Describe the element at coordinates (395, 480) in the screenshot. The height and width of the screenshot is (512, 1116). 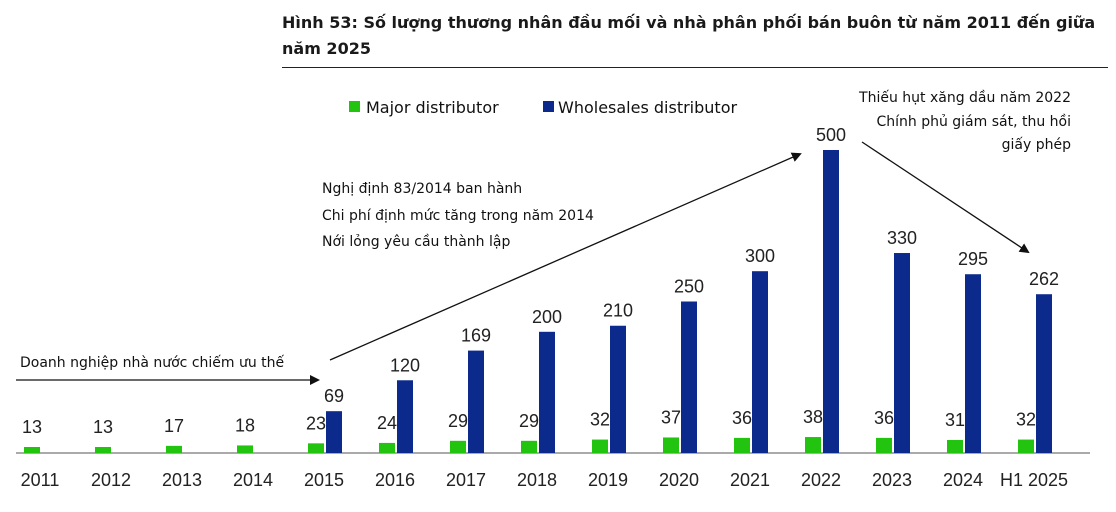
I see `x-tick-2016: 2016` at that location.